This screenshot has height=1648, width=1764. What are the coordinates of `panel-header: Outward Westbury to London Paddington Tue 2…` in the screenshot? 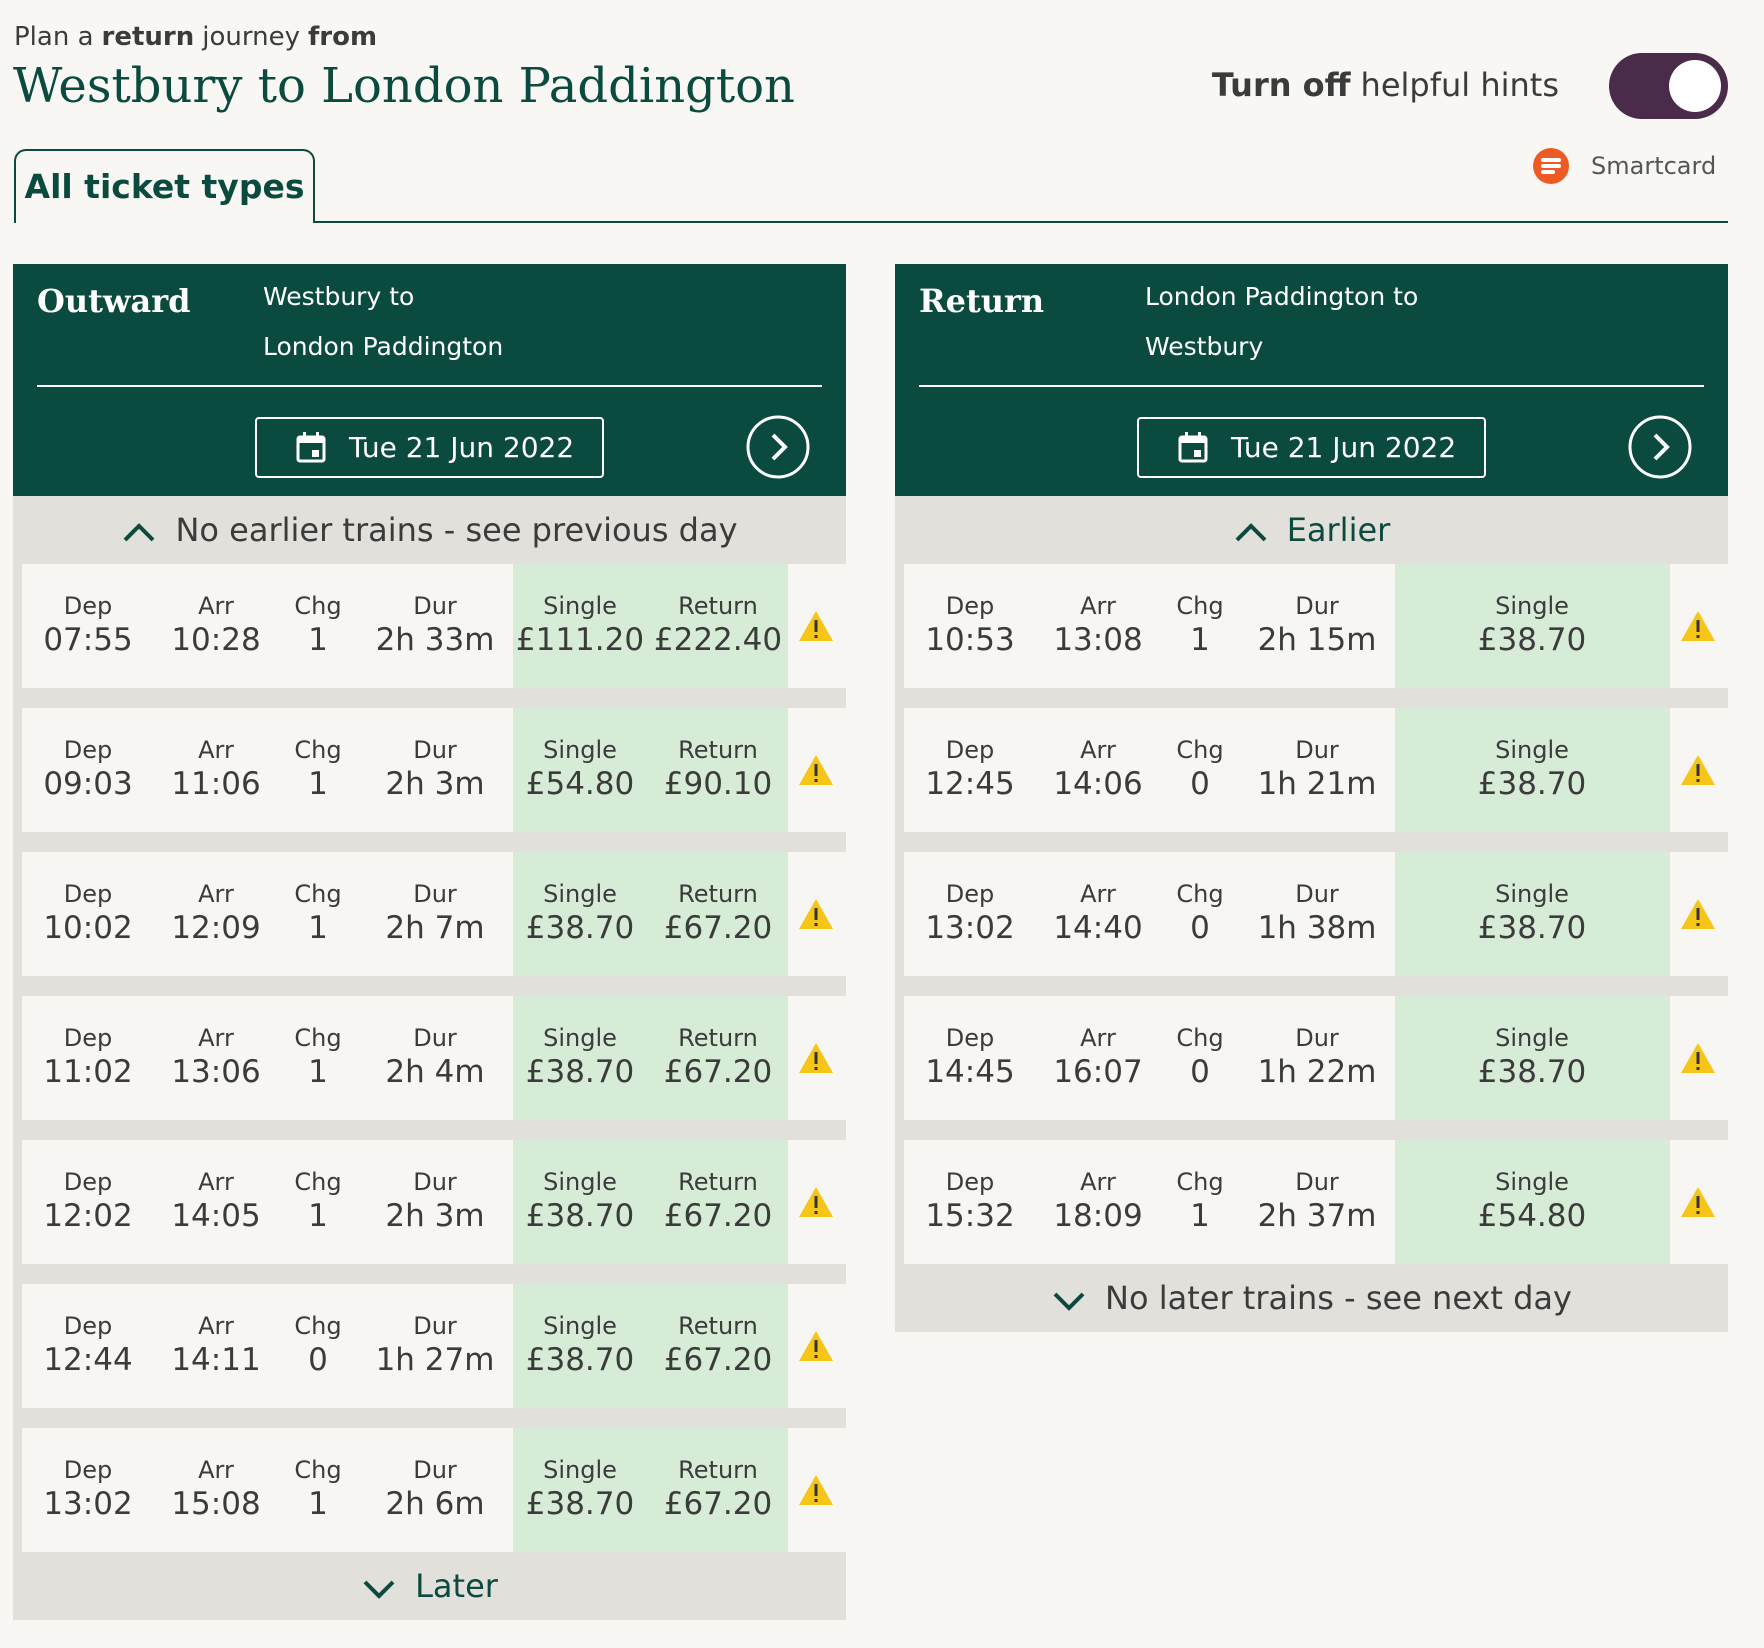 It's located at (429, 380).